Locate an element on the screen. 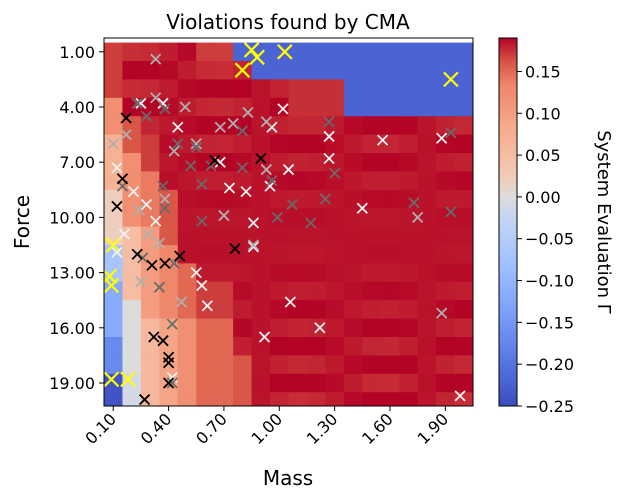  x-axis-ticks: 0.10 0.40 0.70 1.00 1.30 1.60 1.90 is located at coordinates (266, 427).